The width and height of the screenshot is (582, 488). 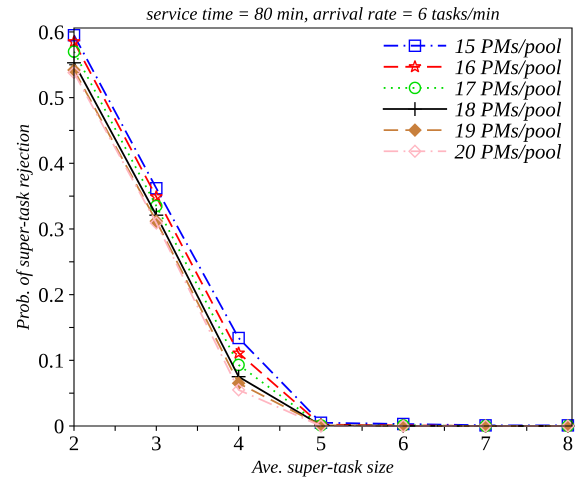 I want to click on legend-label: 19 PMs/pool, so click(x=508, y=132).